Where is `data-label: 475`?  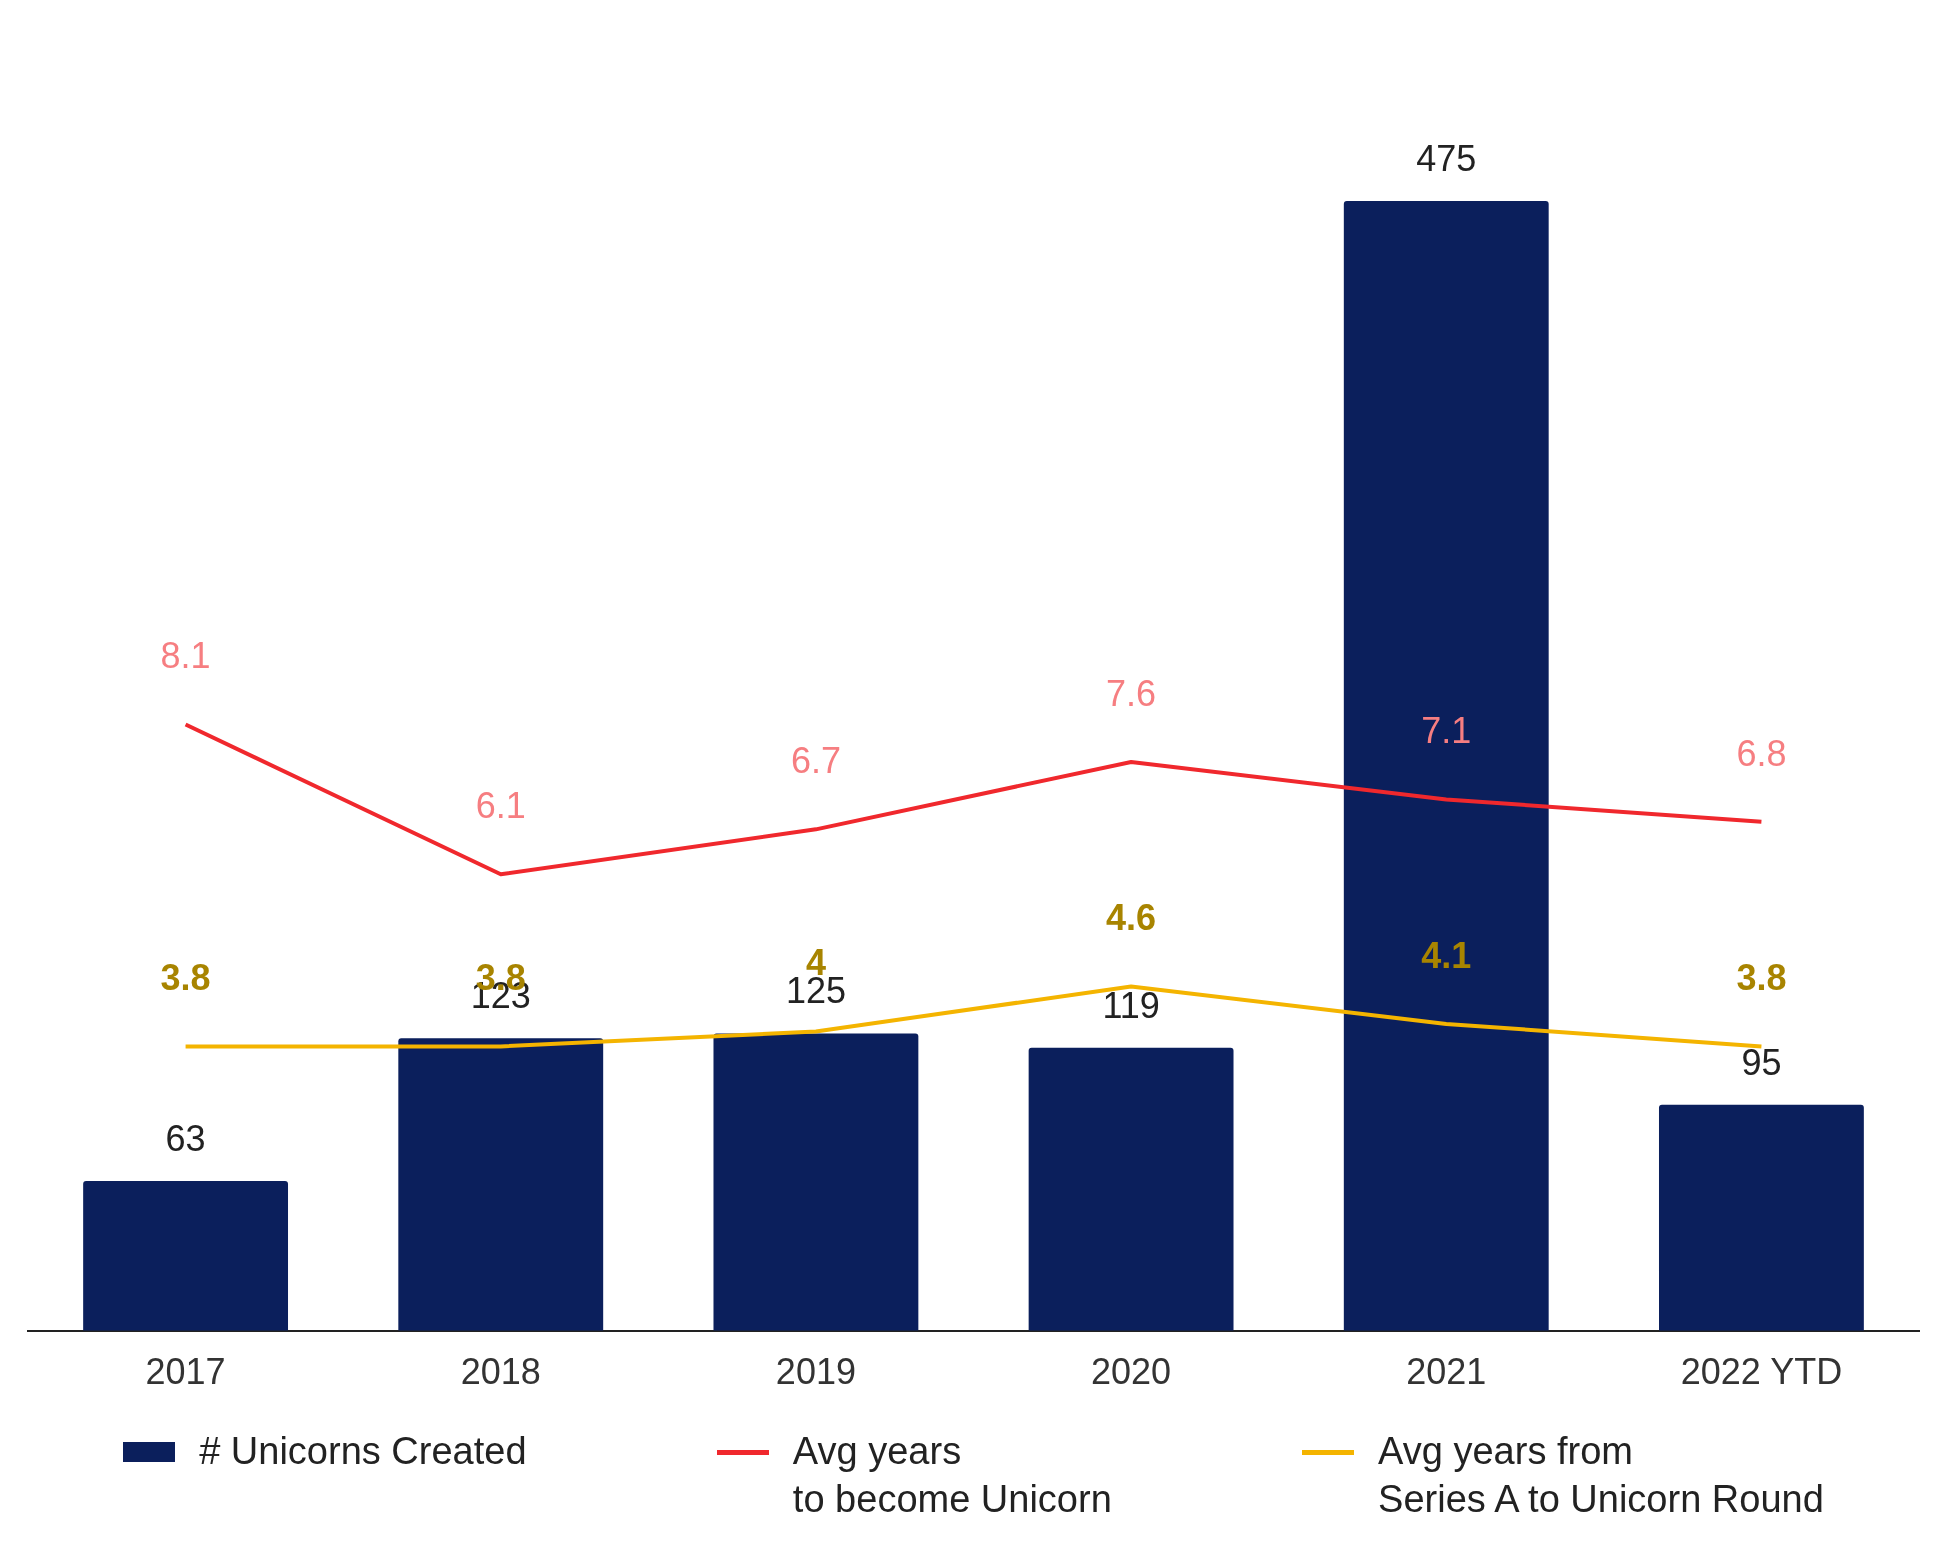 data-label: 475 is located at coordinates (1446, 158).